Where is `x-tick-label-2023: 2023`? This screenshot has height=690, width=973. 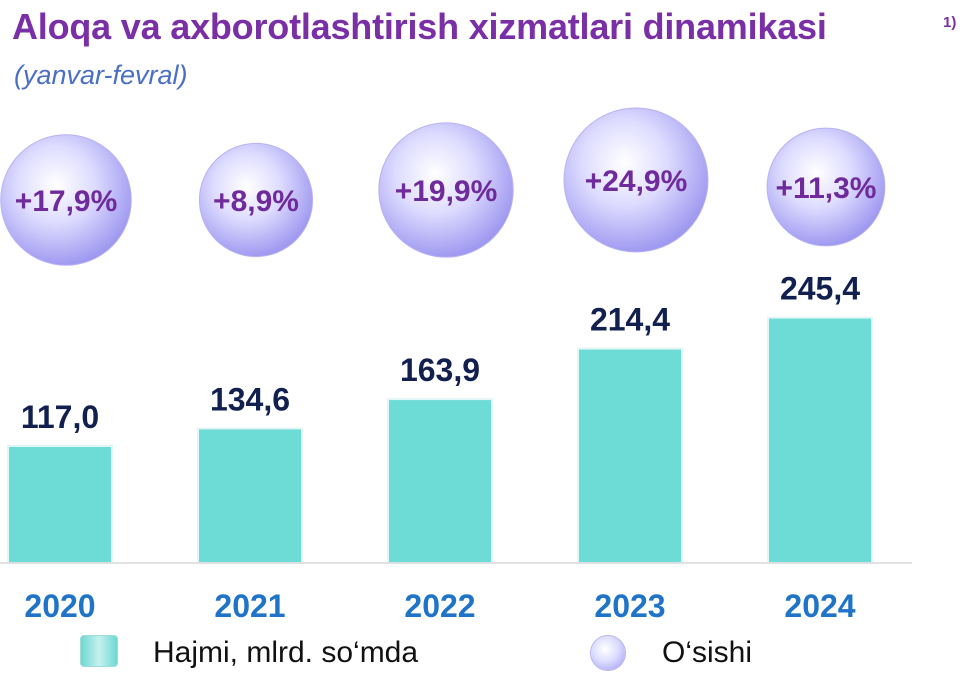
x-tick-label-2023: 2023 is located at coordinates (629, 606).